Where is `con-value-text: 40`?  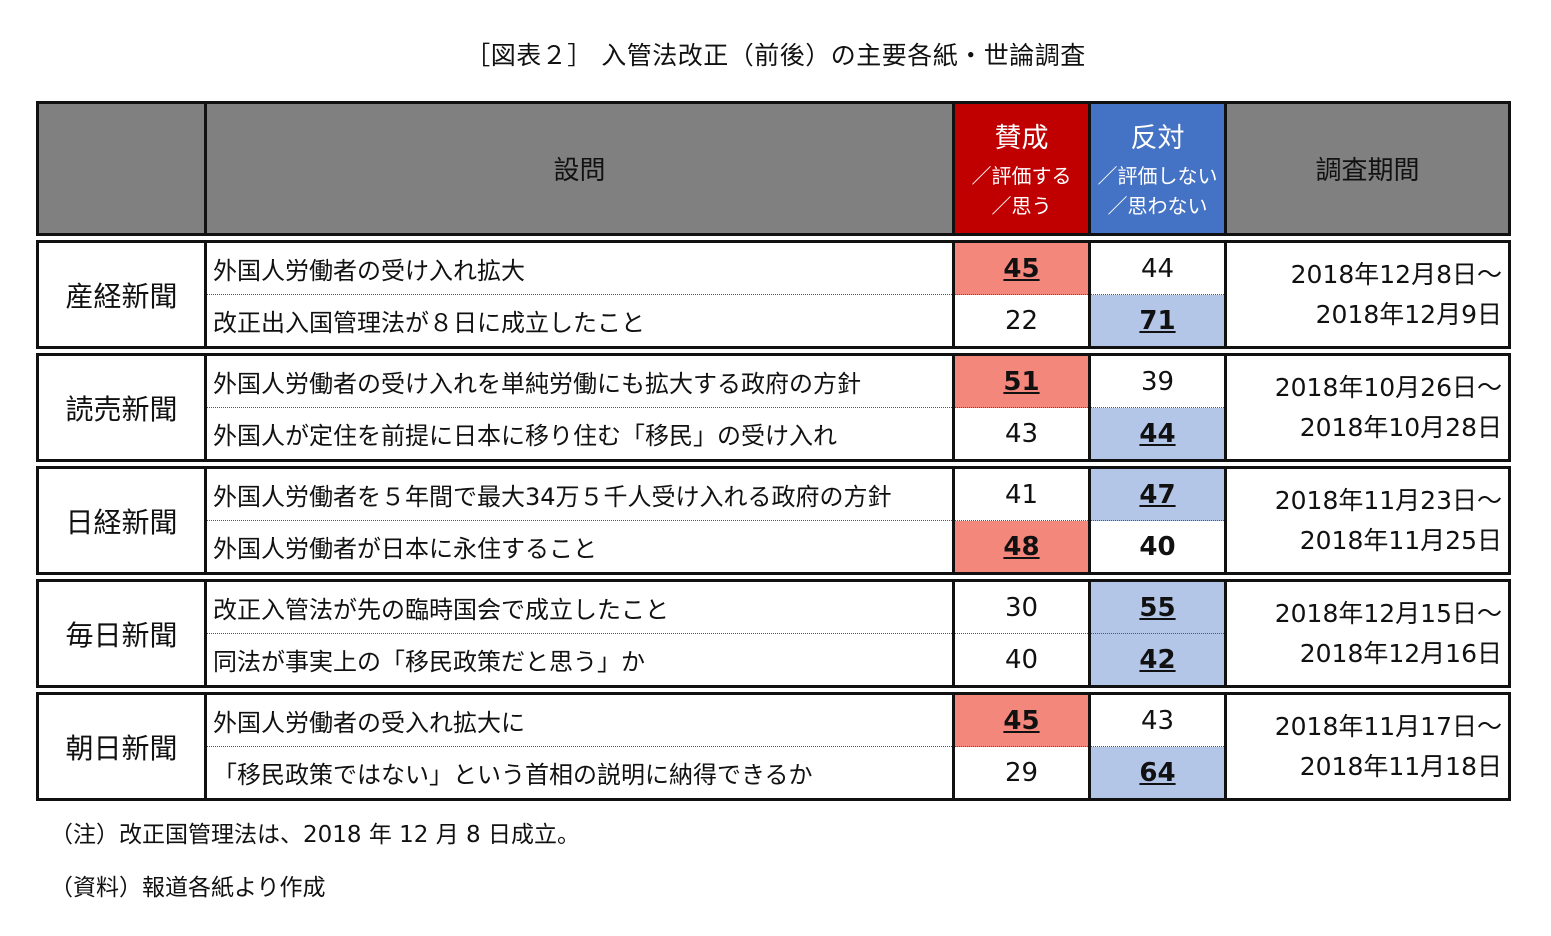
con-value-text: 40 is located at coordinates (1157, 546).